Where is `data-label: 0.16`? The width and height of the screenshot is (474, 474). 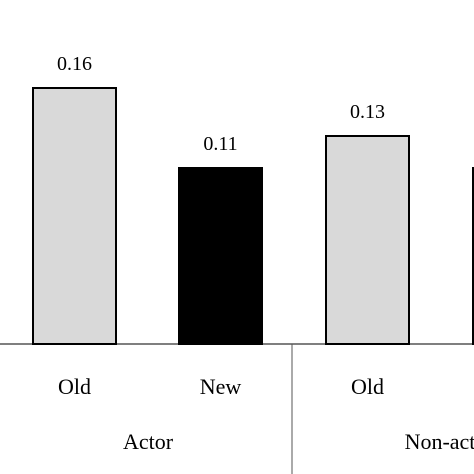
data-label: 0.16 is located at coordinates (74, 64).